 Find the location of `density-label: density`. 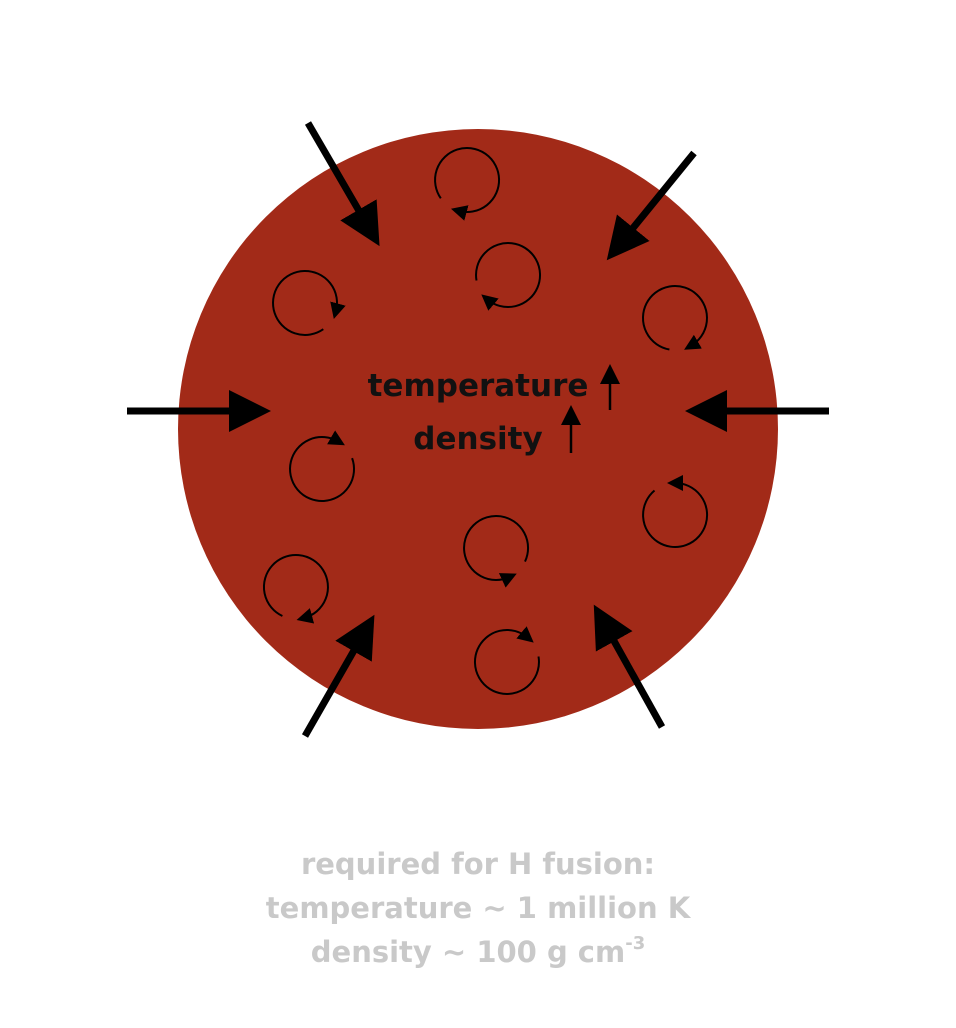

density-label: density is located at coordinates (477, 439).